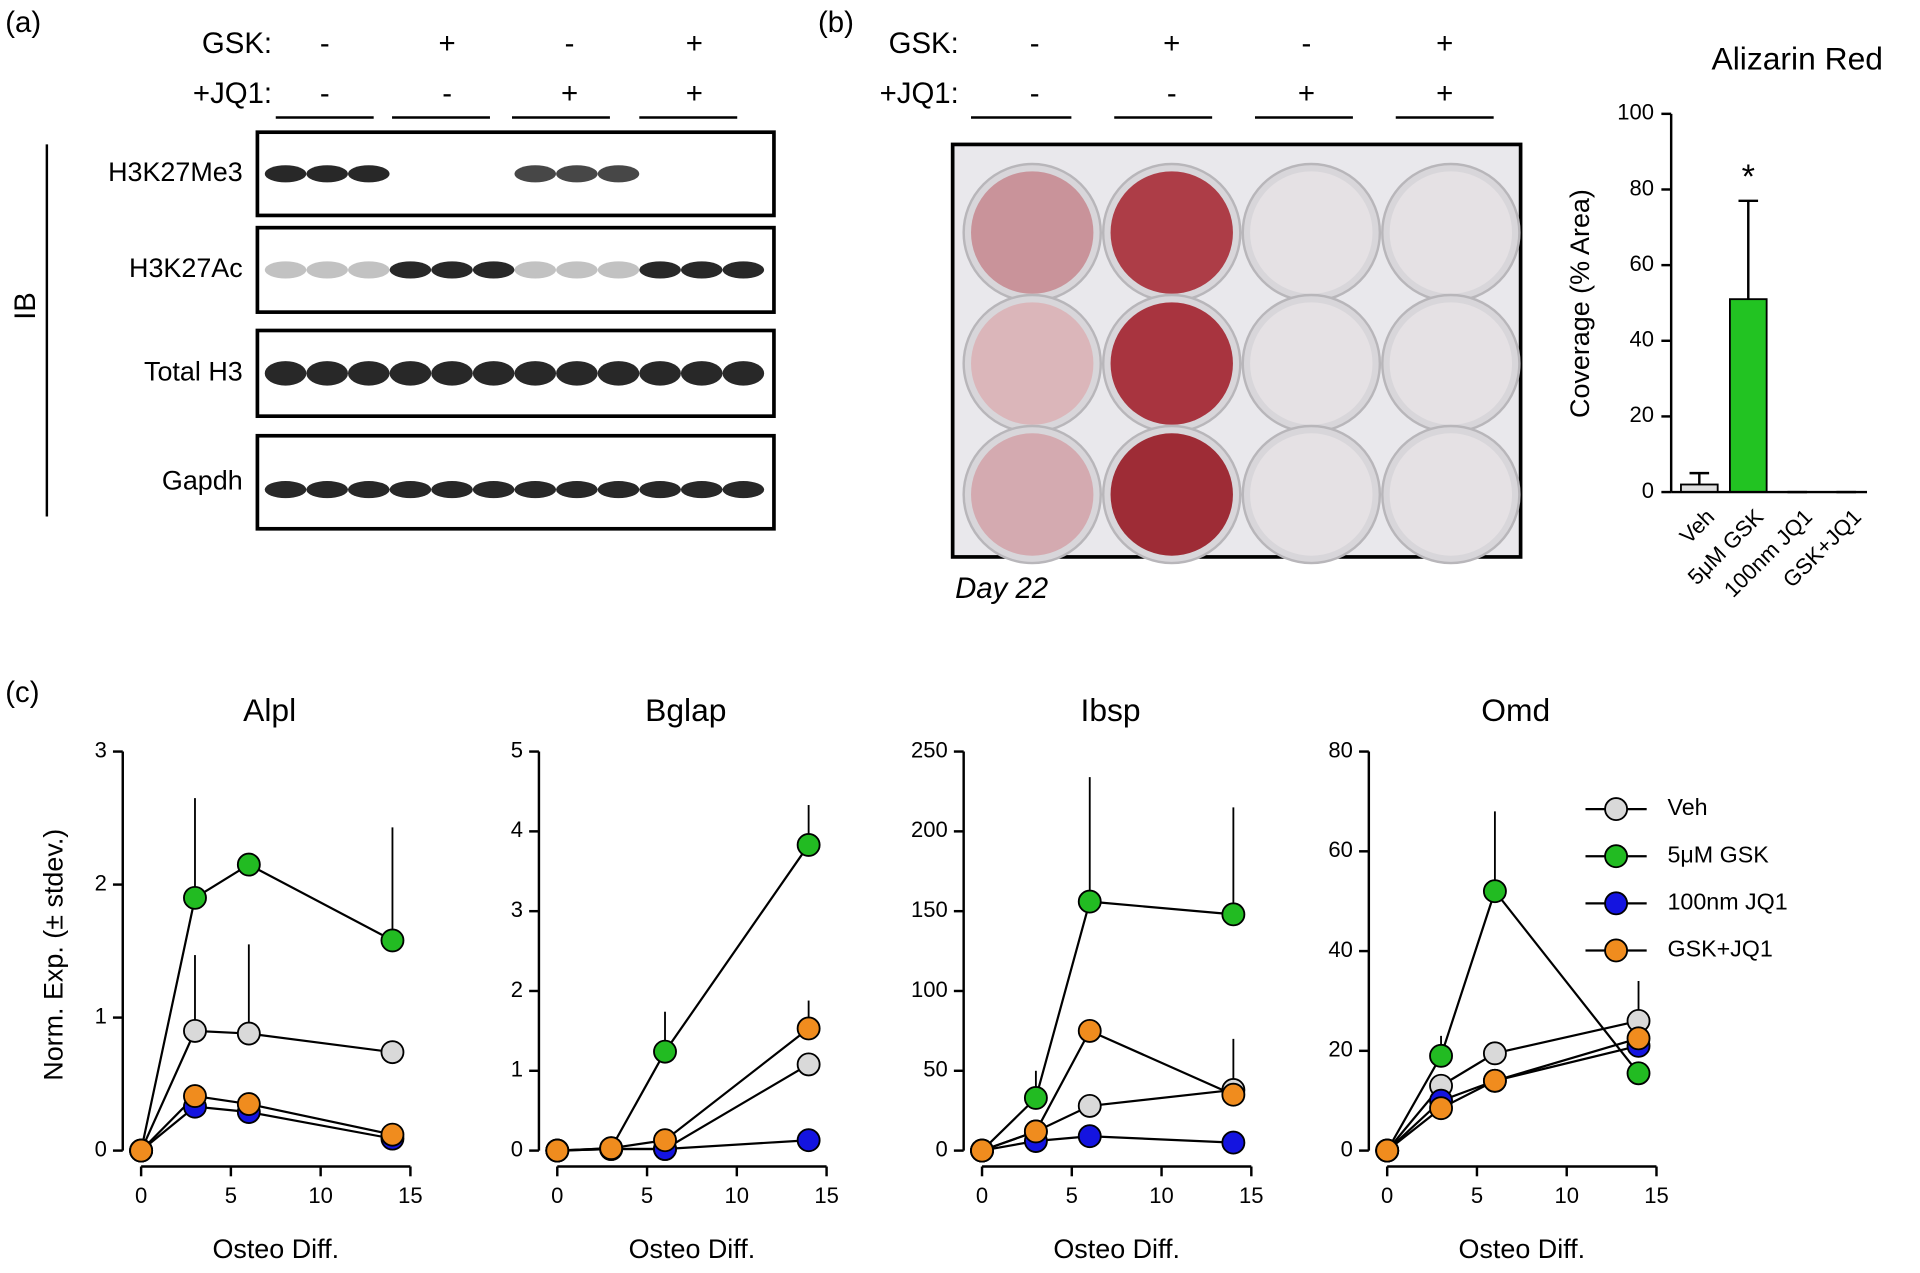 The image size is (1920, 1273). I want to click on blot-row-label: H3K27Me3, so click(175, 172).